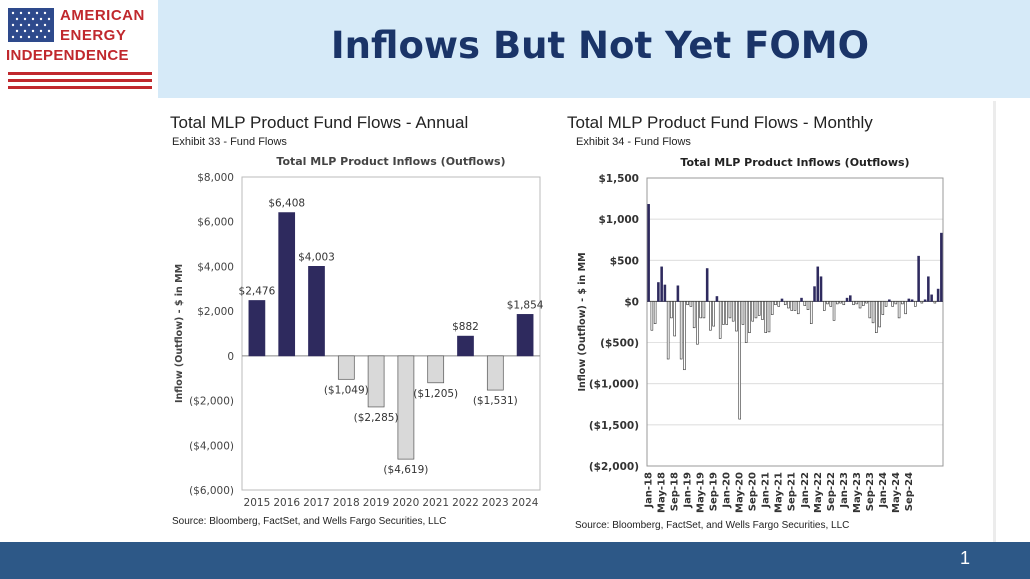 This screenshot has width=1030, height=579. I want to click on data-label: ($1,531), so click(495, 401).